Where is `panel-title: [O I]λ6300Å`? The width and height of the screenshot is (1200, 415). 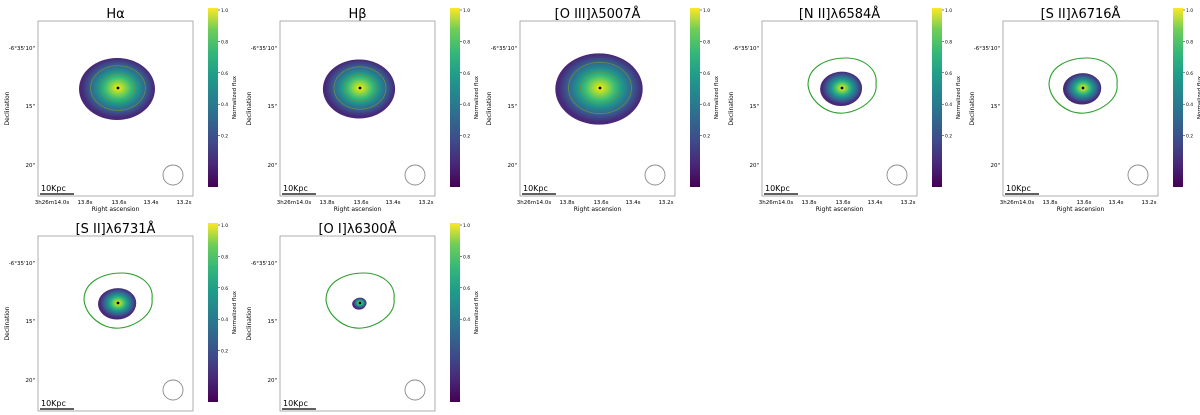
panel-title: [O I]λ6300Å is located at coordinates (357, 229).